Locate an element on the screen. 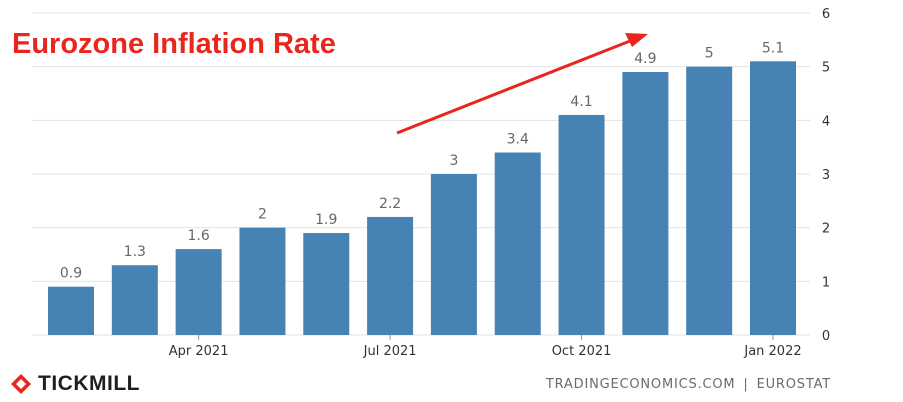 This screenshot has height=402, width=903. bar-apr-2021 is located at coordinates (198, 292).